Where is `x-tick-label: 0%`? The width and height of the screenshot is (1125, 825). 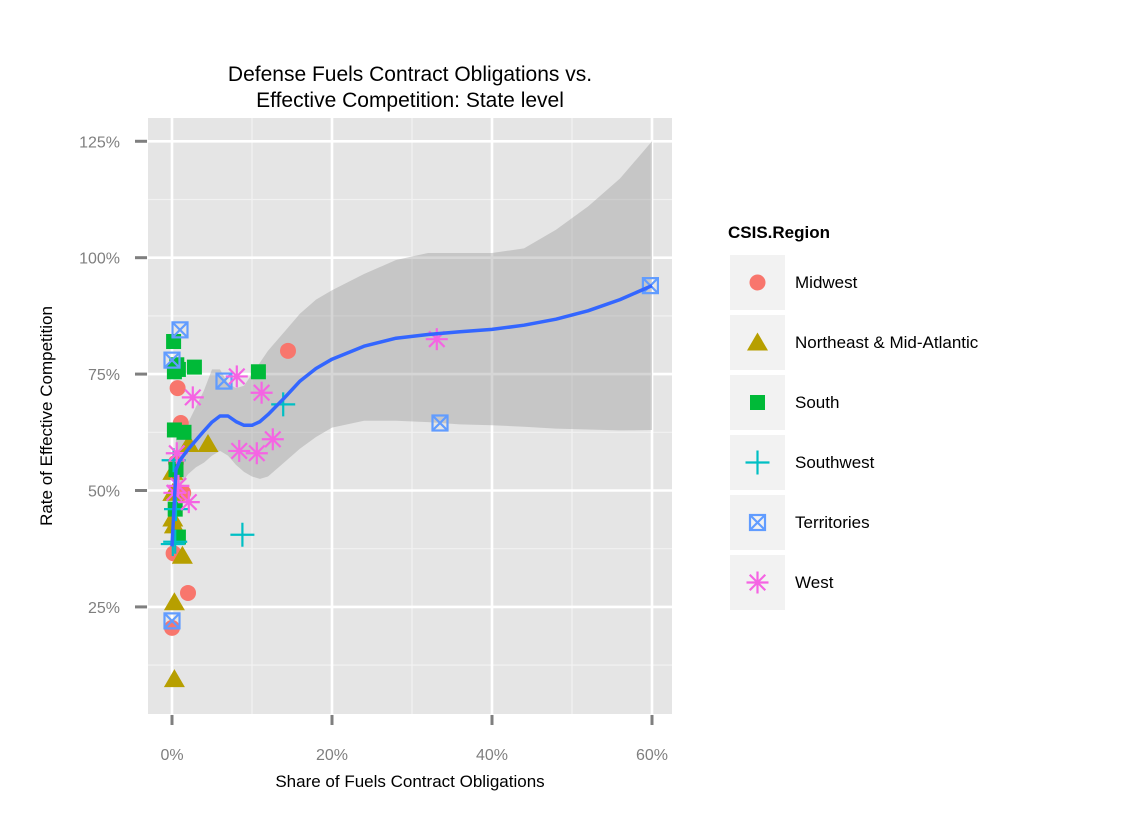
x-tick-label: 0% is located at coordinates (171, 755).